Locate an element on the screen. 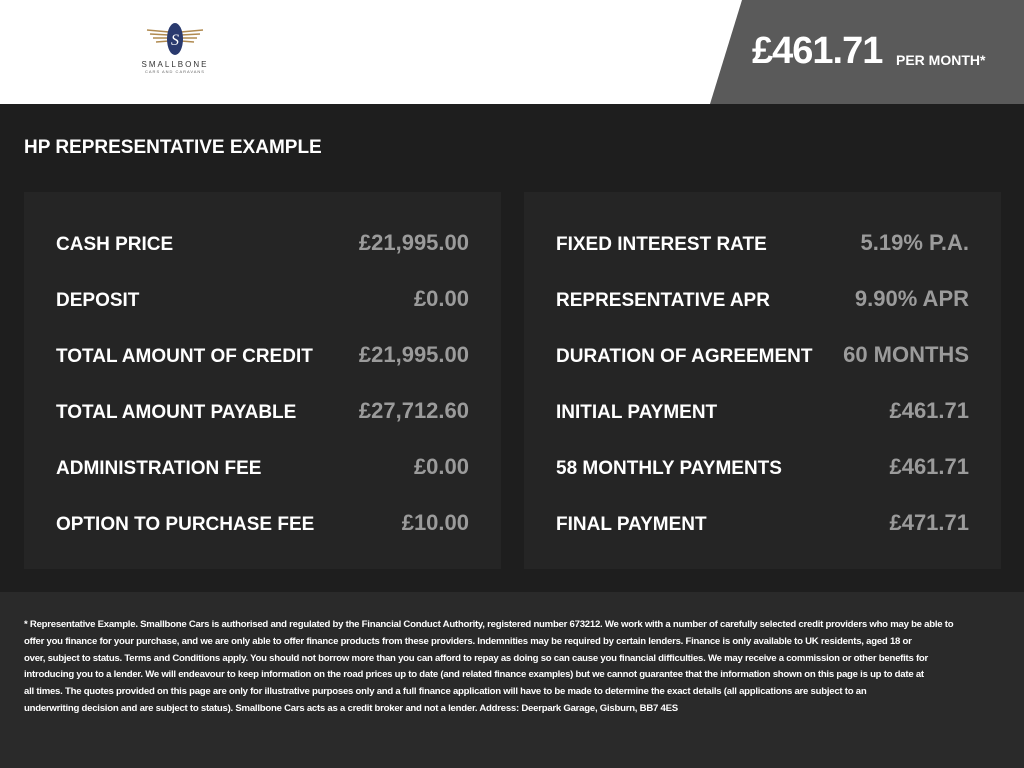  finance-label: FIXED INTEREST RATE is located at coordinates (661, 244).